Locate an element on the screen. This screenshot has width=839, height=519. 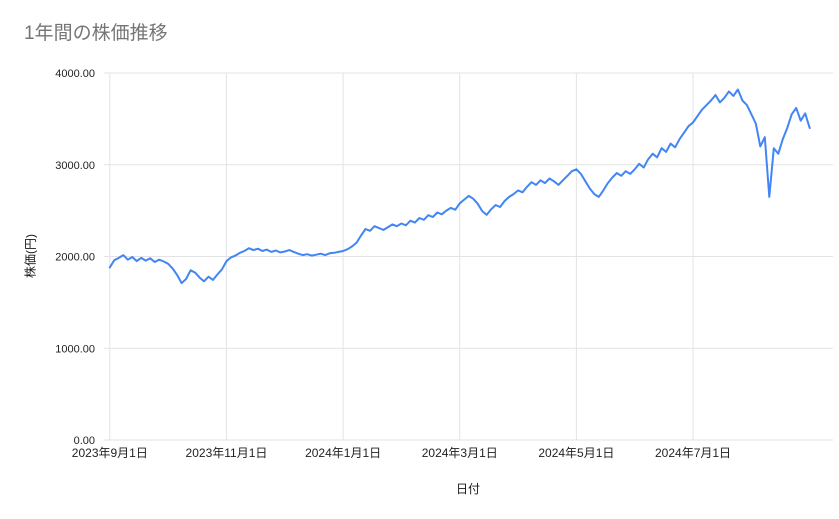
y-tick-label: 1000.00 is located at coordinates (75, 349).